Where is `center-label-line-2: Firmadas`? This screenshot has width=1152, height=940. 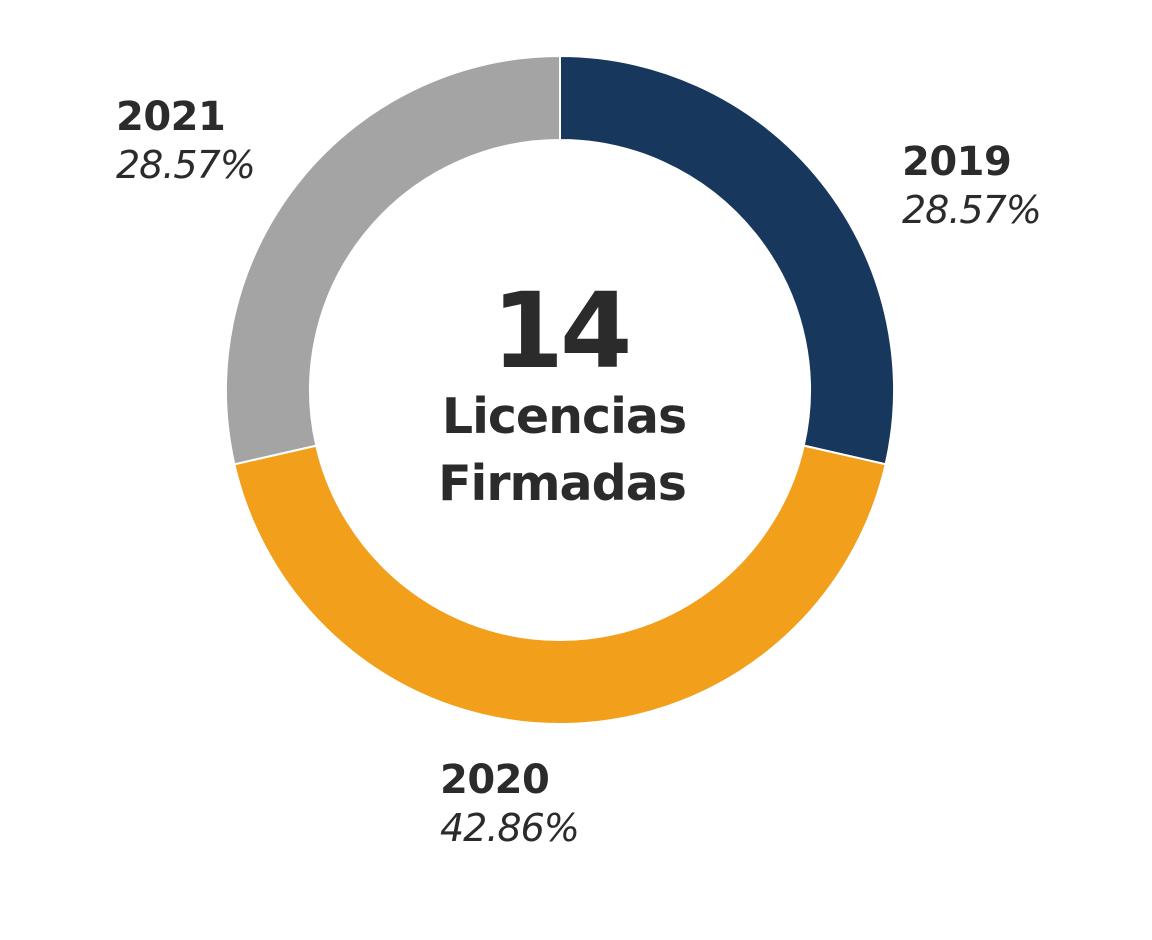
center-label-line-2: Firmadas is located at coordinates (562, 483).